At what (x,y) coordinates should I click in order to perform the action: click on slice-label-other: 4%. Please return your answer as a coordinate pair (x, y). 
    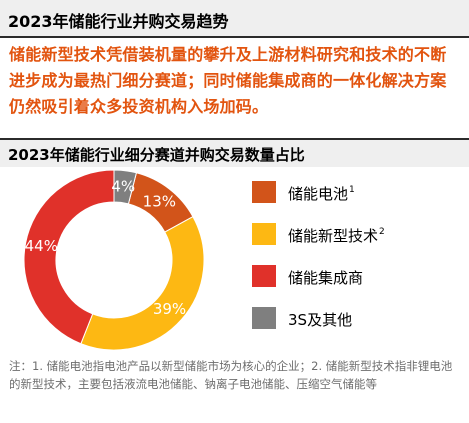
    Looking at the image, I should click on (123, 187).